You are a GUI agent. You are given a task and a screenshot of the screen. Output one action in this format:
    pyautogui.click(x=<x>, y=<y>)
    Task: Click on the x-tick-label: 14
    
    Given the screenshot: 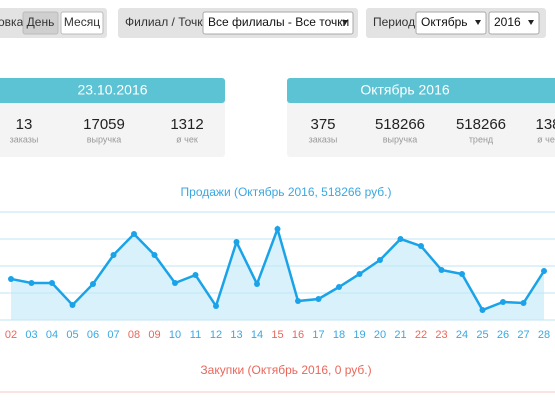 What is the action you would take?
    pyautogui.click(x=257, y=335)
    